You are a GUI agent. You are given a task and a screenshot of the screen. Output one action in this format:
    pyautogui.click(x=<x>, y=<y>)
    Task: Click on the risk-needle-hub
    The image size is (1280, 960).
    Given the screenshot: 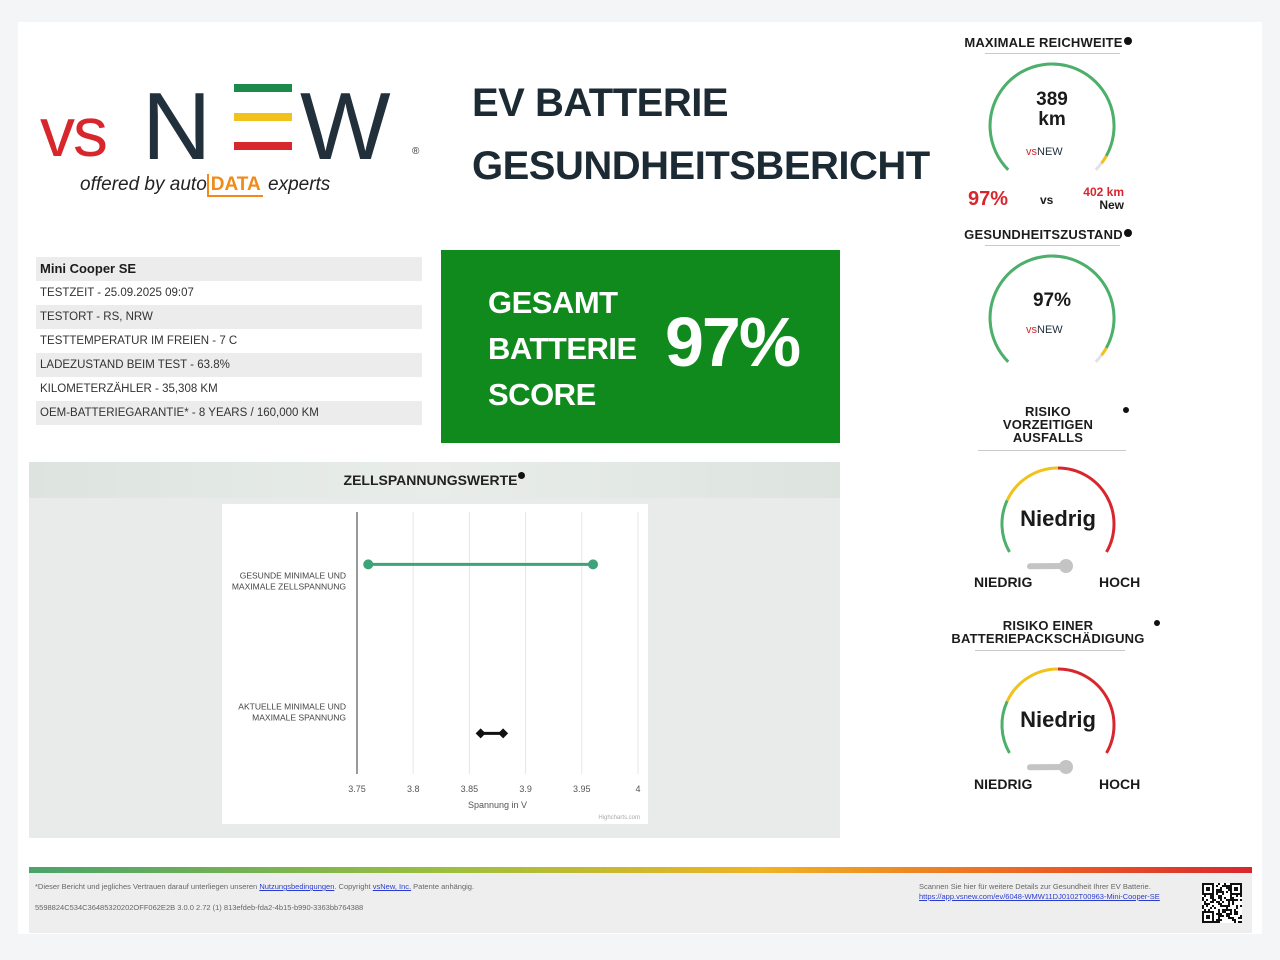 What is the action you would take?
    pyautogui.click(x=1066, y=767)
    